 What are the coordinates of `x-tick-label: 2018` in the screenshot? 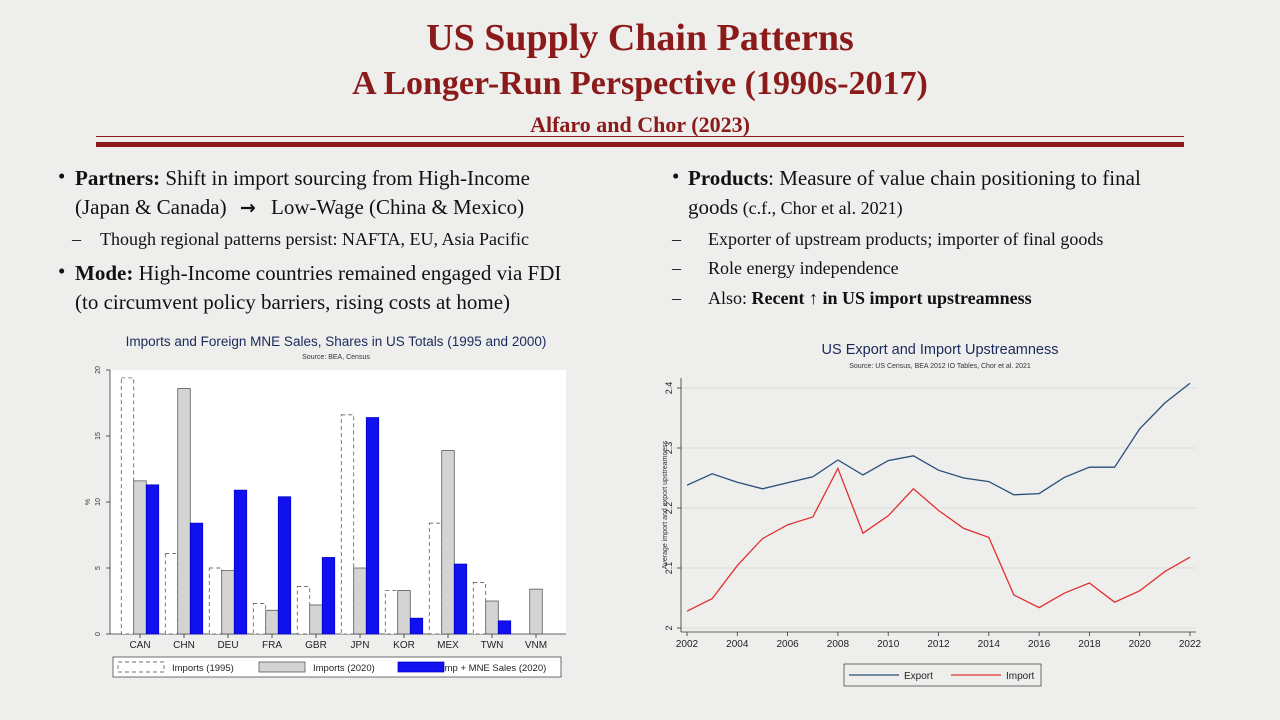 It's located at (1089, 644).